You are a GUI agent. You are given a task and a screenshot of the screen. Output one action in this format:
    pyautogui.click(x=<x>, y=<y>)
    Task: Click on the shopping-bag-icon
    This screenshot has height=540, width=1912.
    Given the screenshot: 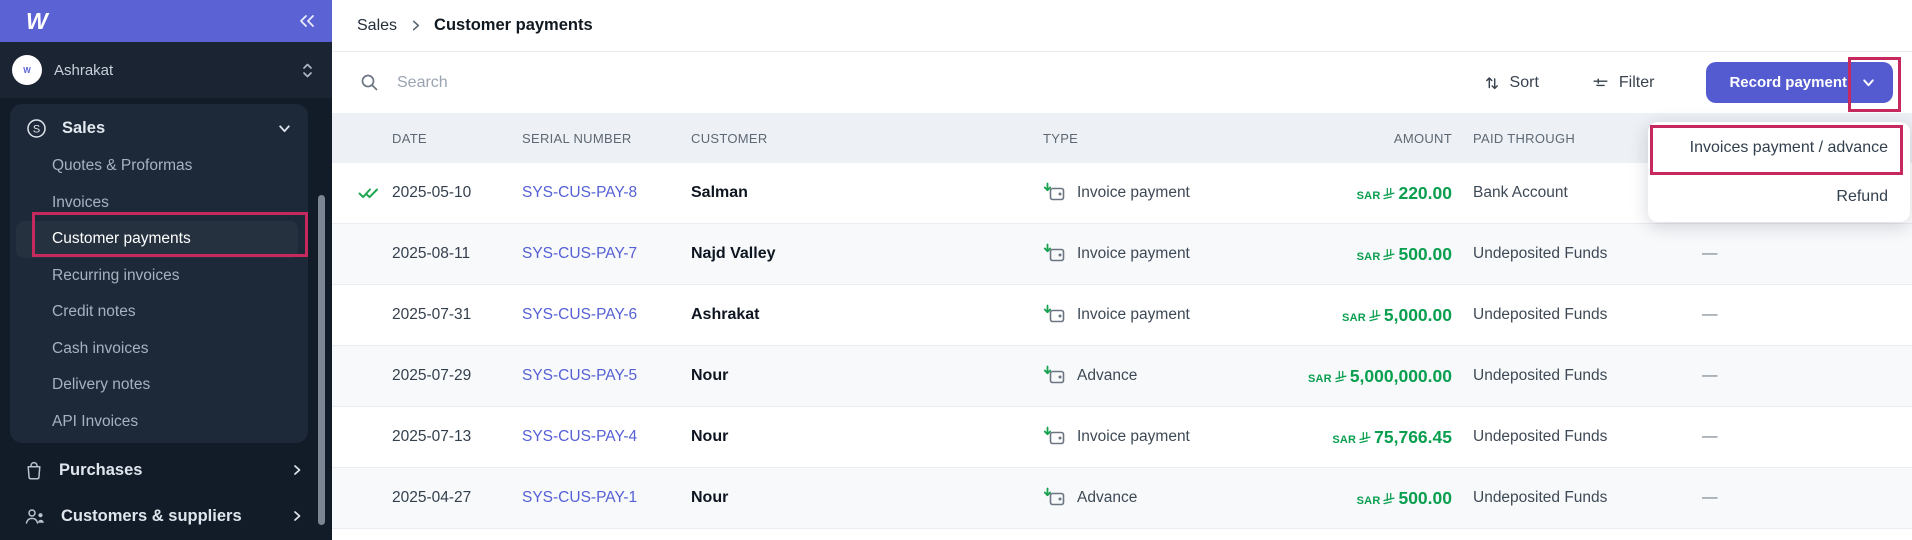 What is the action you would take?
    pyautogui.click(x=34, y=470)
    